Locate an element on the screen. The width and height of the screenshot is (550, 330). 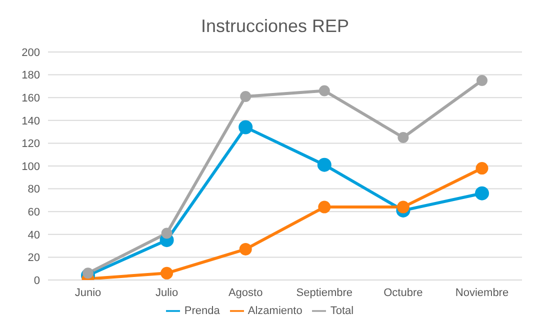
y-tick-label: 100 is located at coordinates (31, 166).